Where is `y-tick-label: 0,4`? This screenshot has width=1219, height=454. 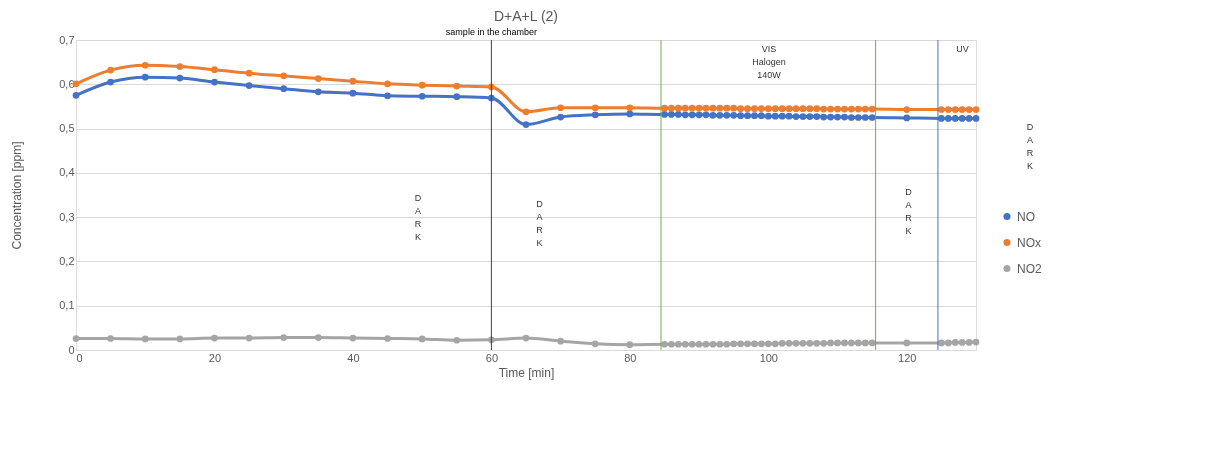
y-tick-label: 0,4 is located at coordinates (67, 172).